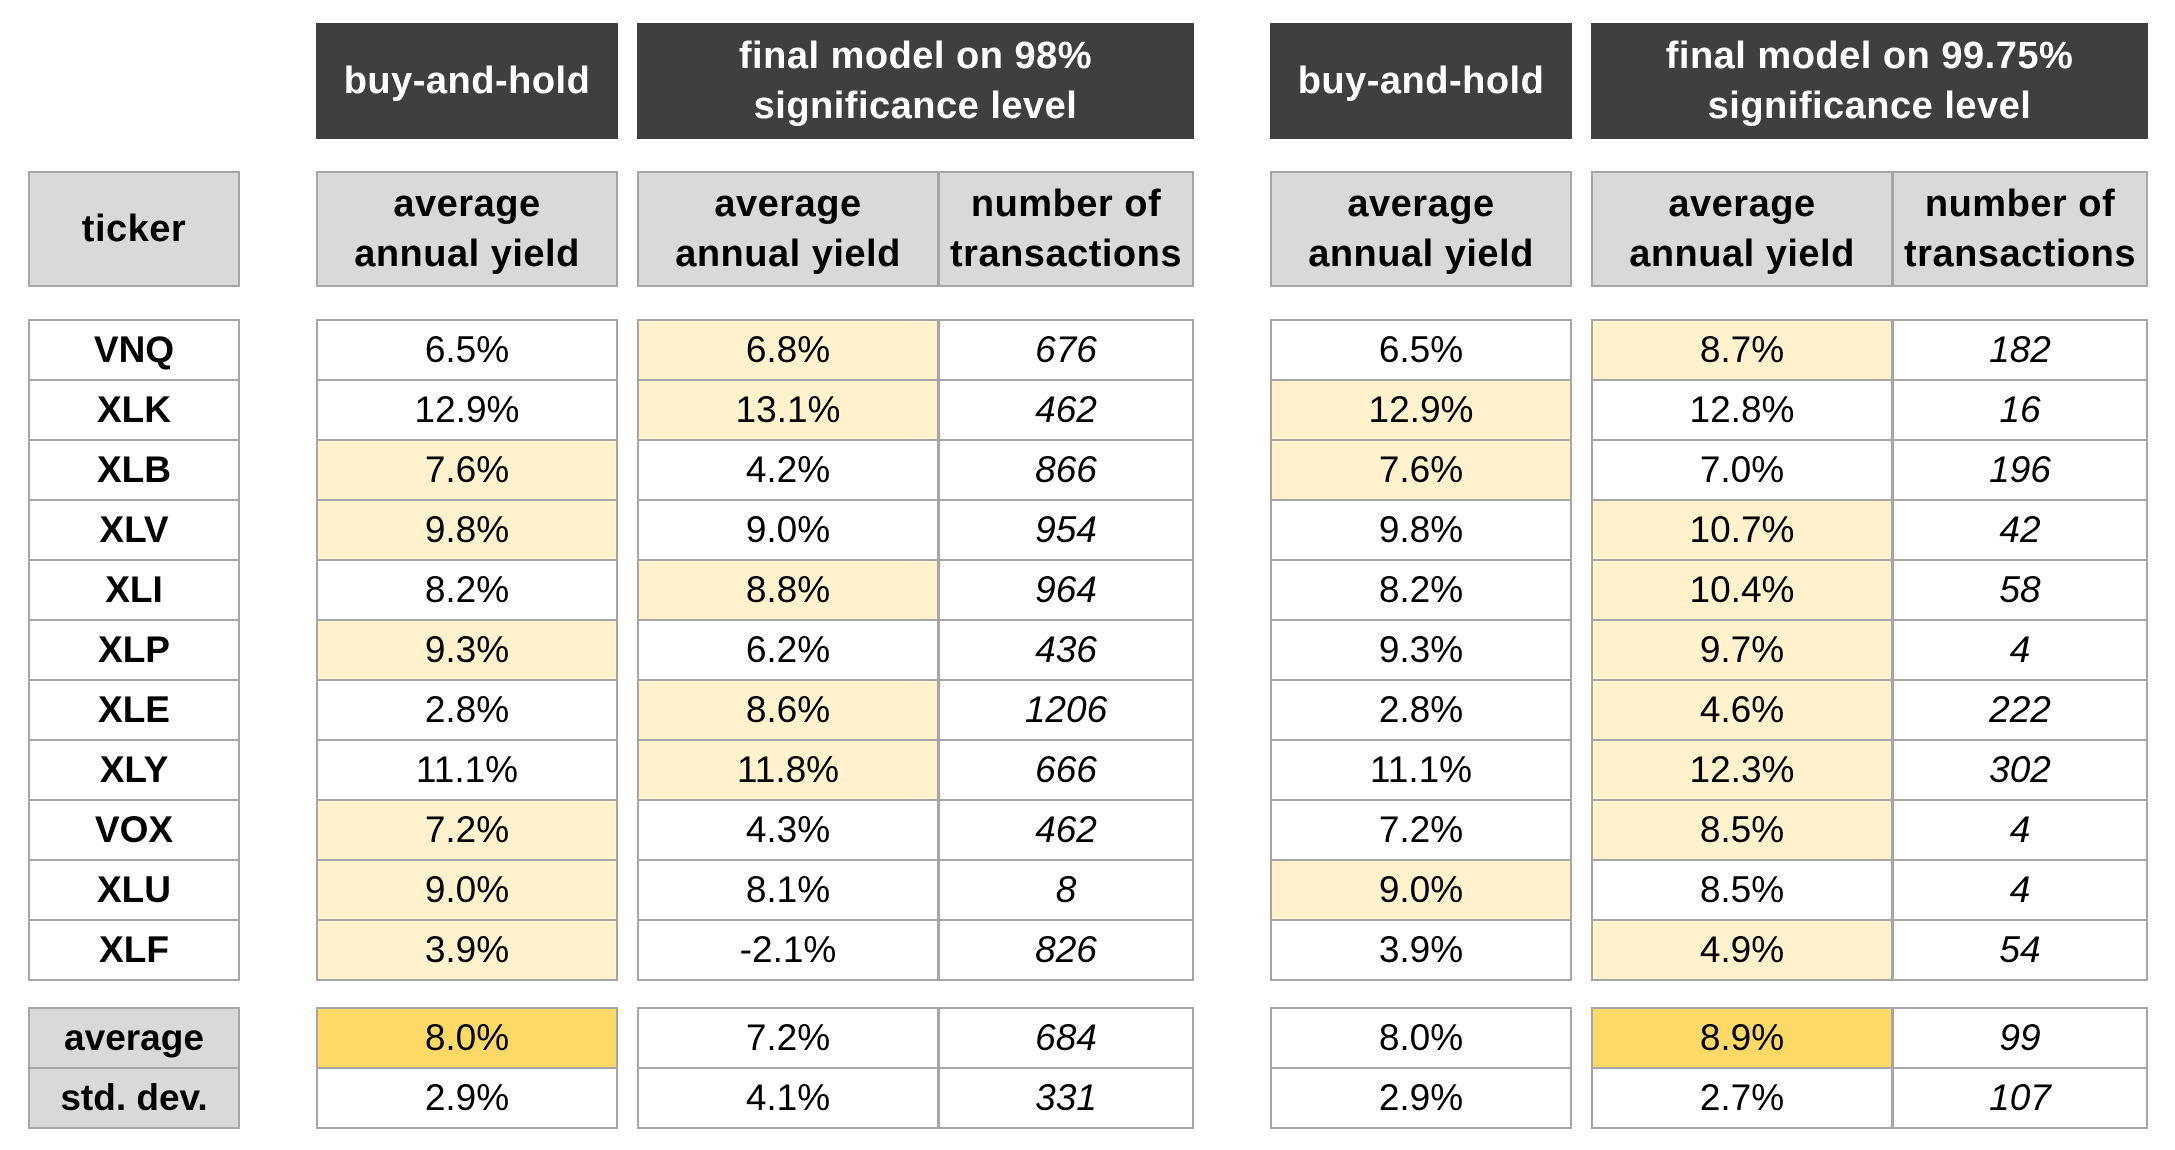 The image size is (2175, 1150). I want to click on column-header-yield-2-line-1: average, so click(788, 204).